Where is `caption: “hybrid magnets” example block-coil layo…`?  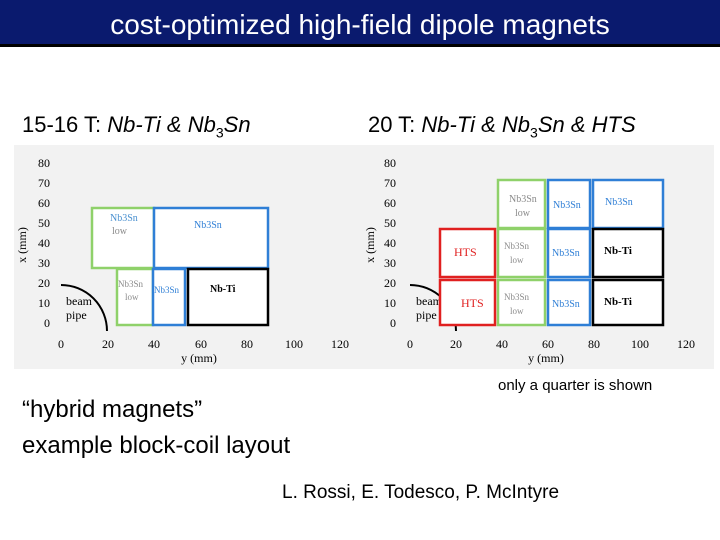 caption: “hybrid magnets” example block-coil layo… is located at coordinates (156, 428).